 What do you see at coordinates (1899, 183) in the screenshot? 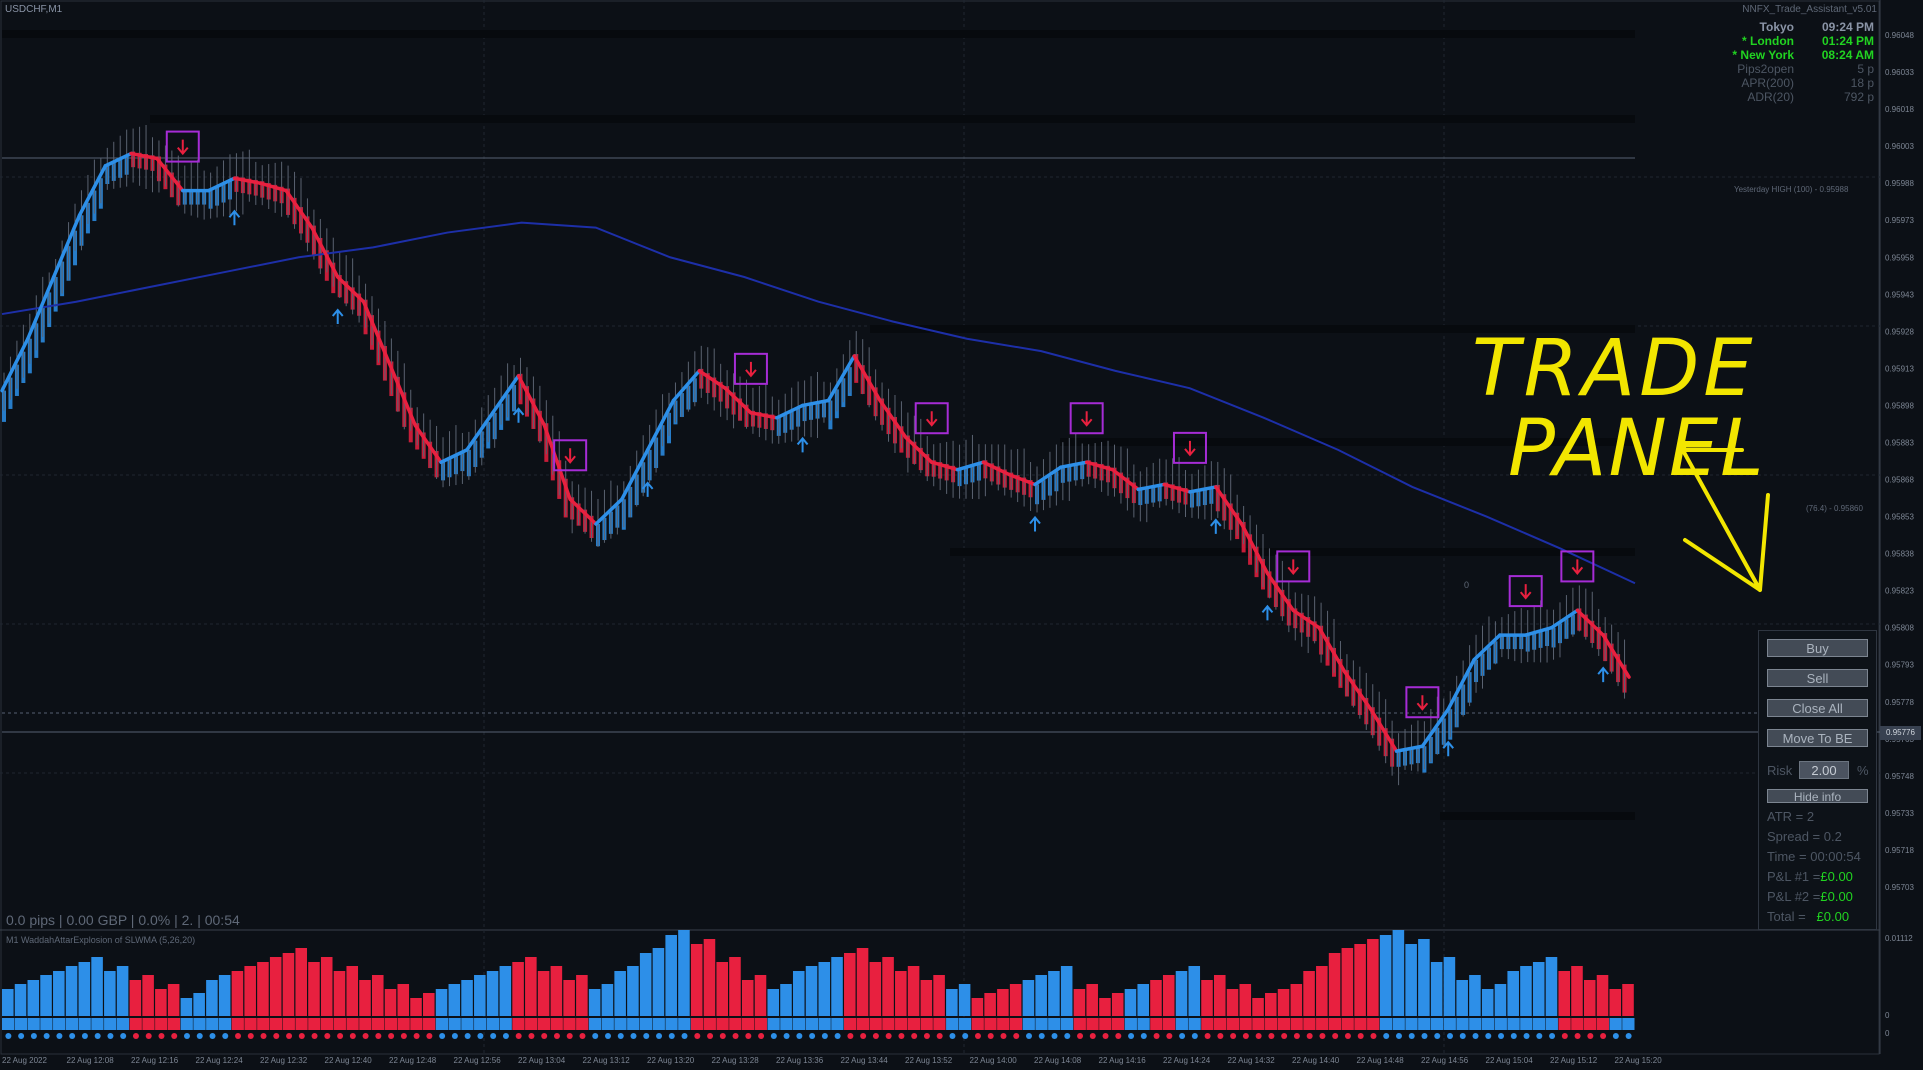
I see `price-tick: 0.95988` at bounding box center [1899, 183].